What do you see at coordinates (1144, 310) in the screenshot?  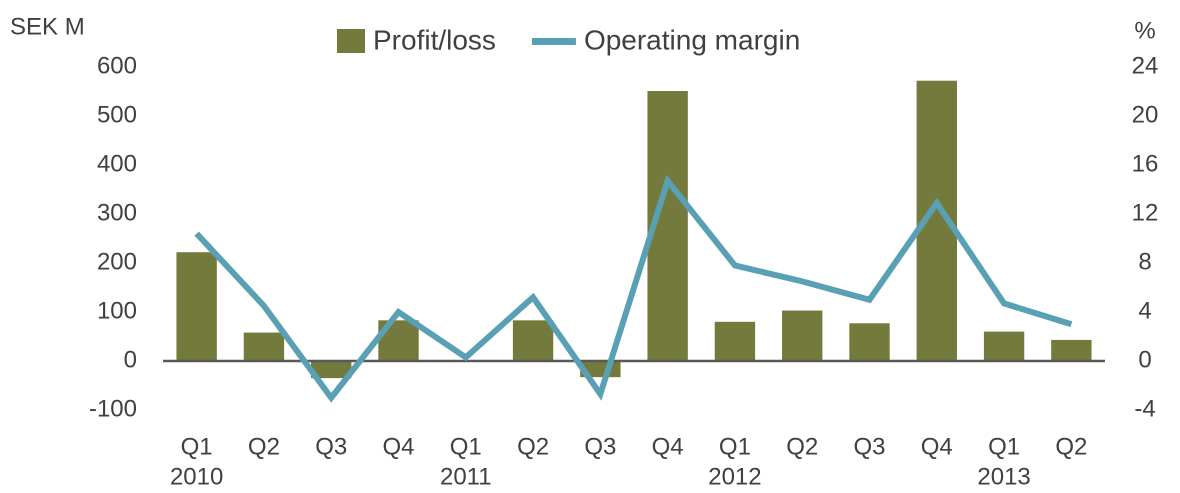 I see `y2-tick-label: 4` at bounding box center [1144, 310].